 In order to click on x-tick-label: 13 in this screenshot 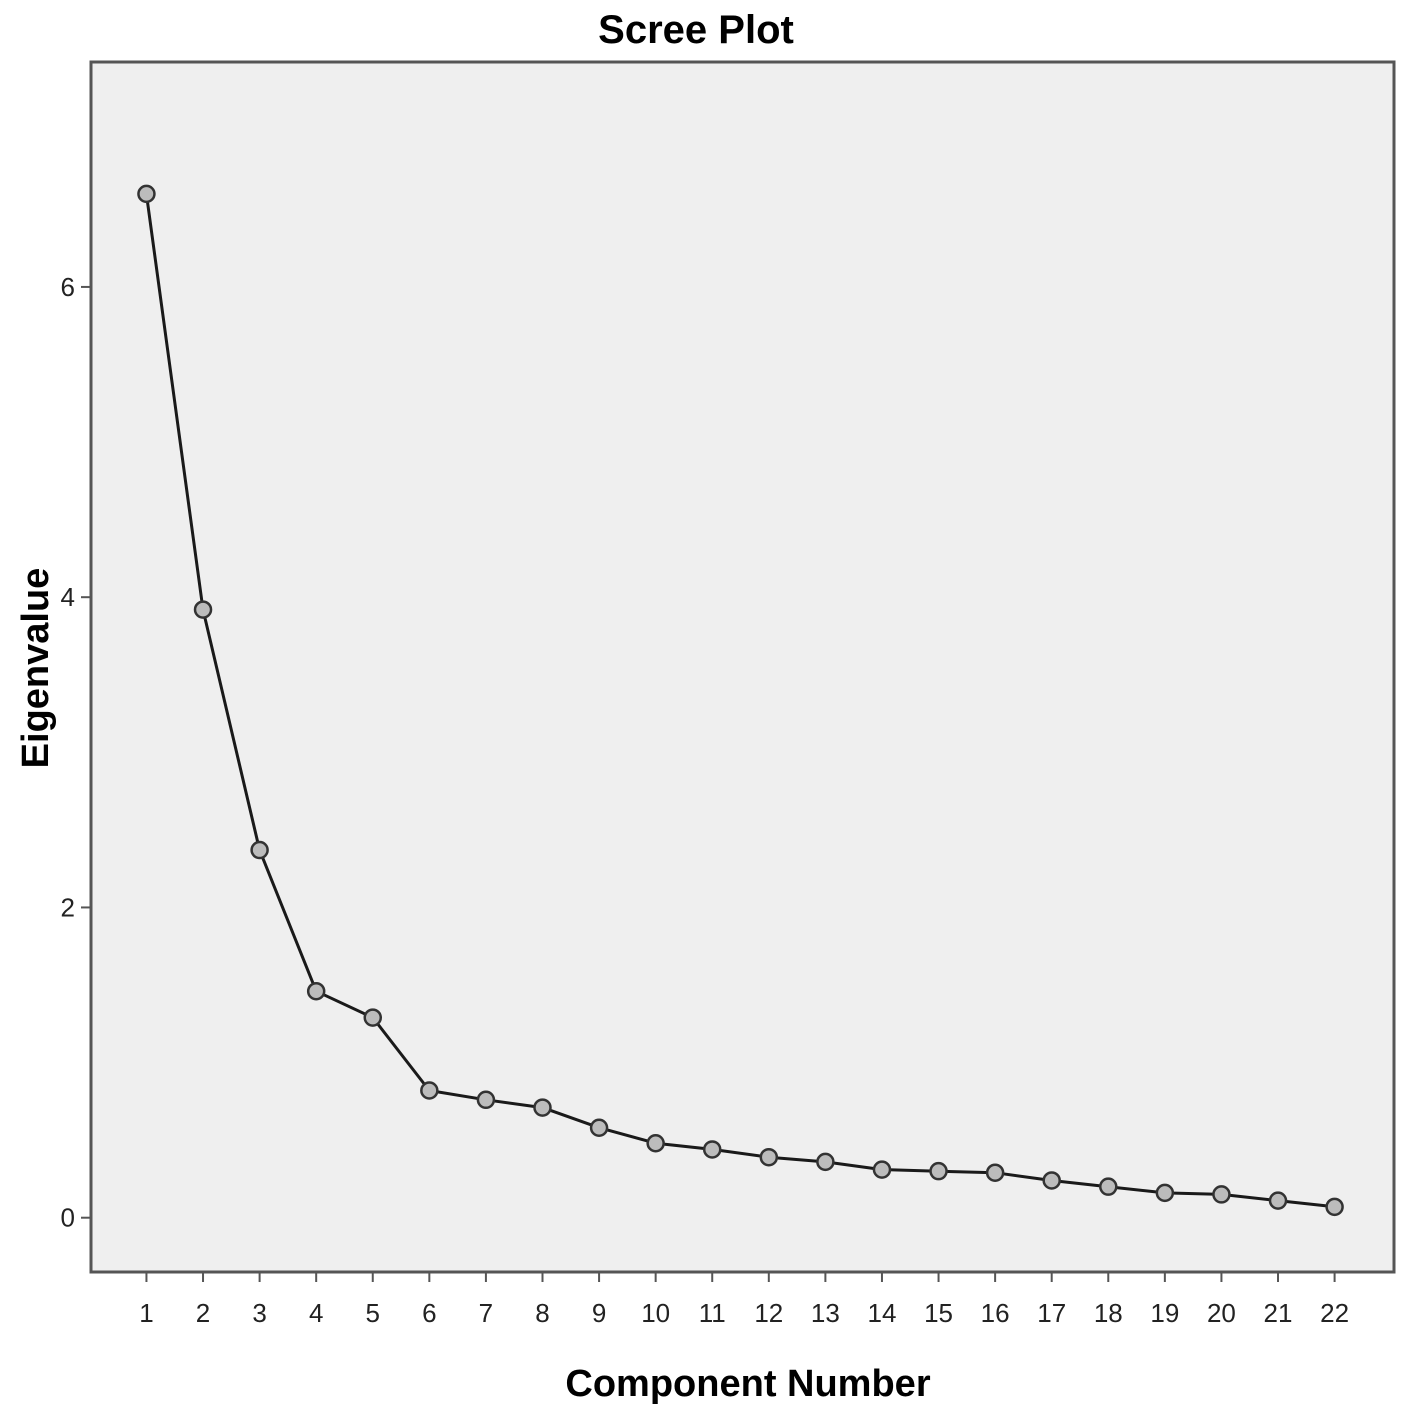, I will do `click(825, 1313)`.